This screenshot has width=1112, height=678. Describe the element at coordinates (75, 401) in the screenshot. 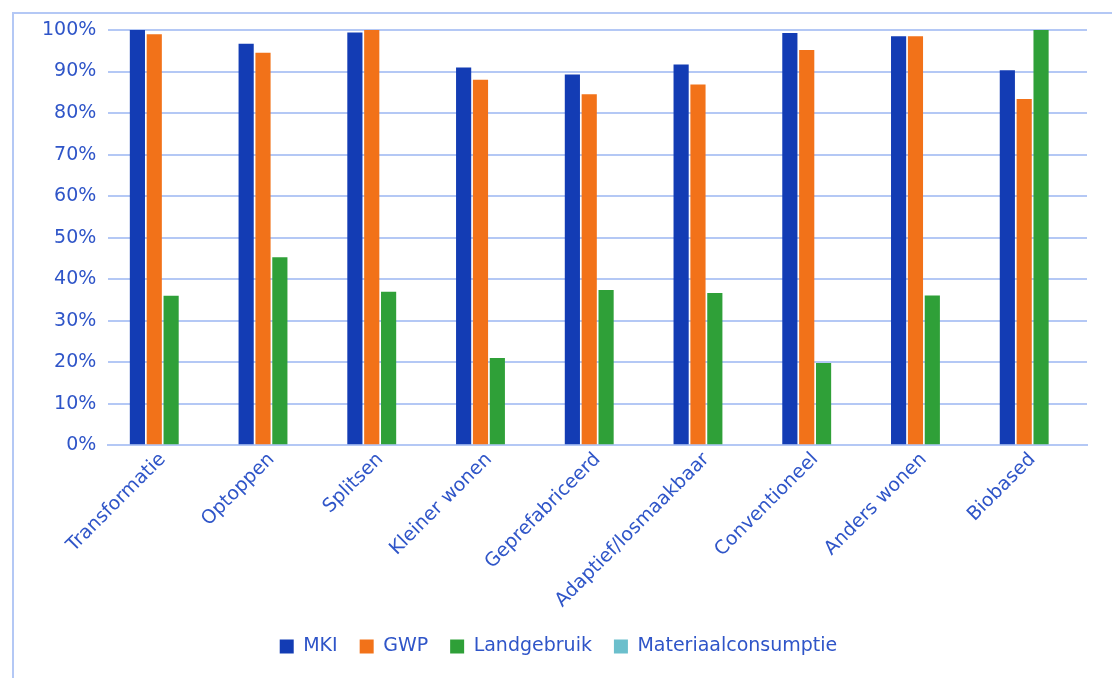

I see `y-tick-label: 10%` at that location.